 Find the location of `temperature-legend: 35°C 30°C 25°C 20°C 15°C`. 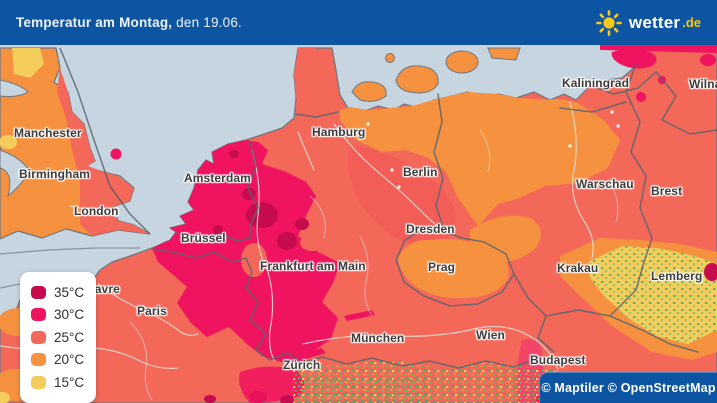

temperature-legend: 35°C 30°C 25°C 20°C 15°C is located at coordinates (58, 337).